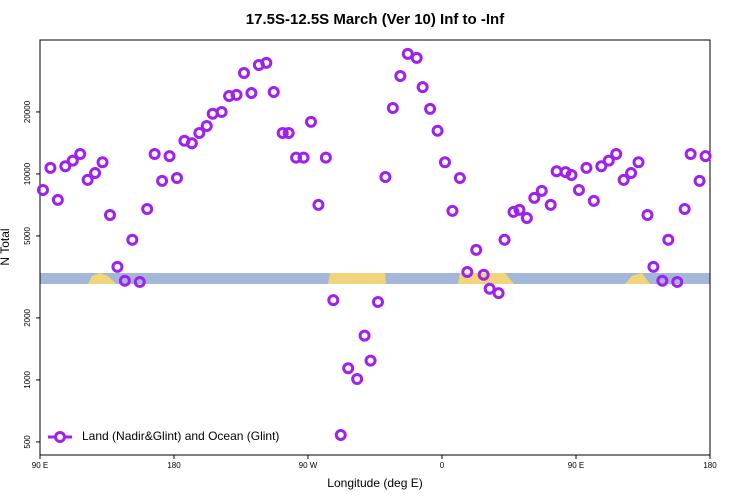 This screenshot has height=500, width=750. Describe the element at coordinates (27, 442) in the screenshot. I see `y-tick-label: 500` at that location.